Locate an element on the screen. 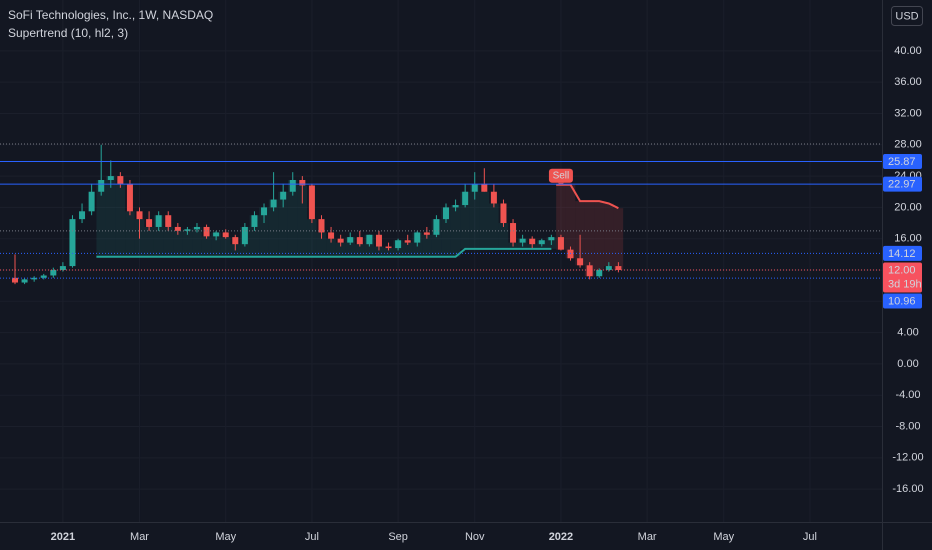  y-tick-label: 28.00 is located at coordinates (908, 145).